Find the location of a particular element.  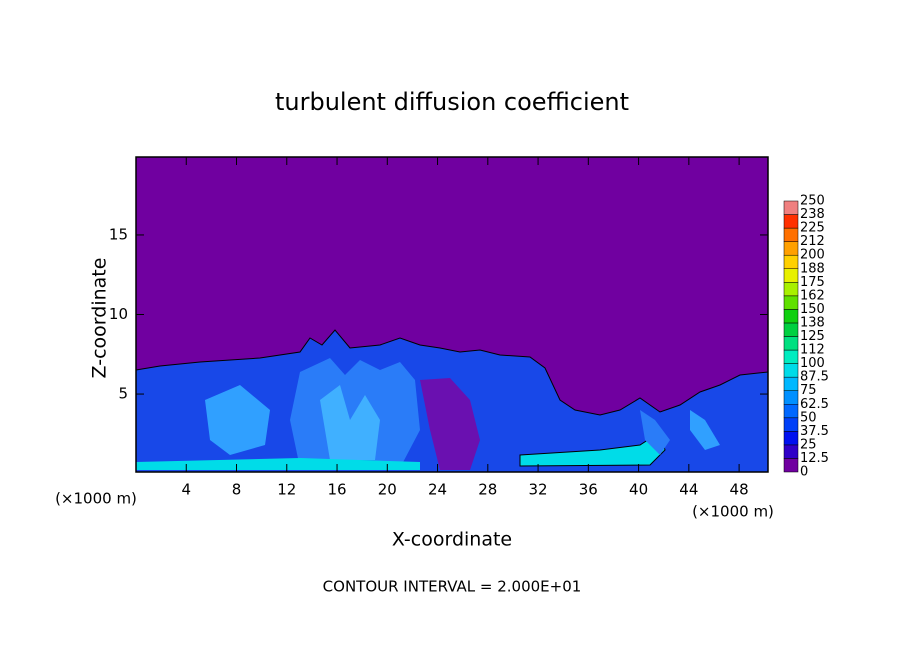

y-tick-label: 10 is located at coordinates (118, 314).